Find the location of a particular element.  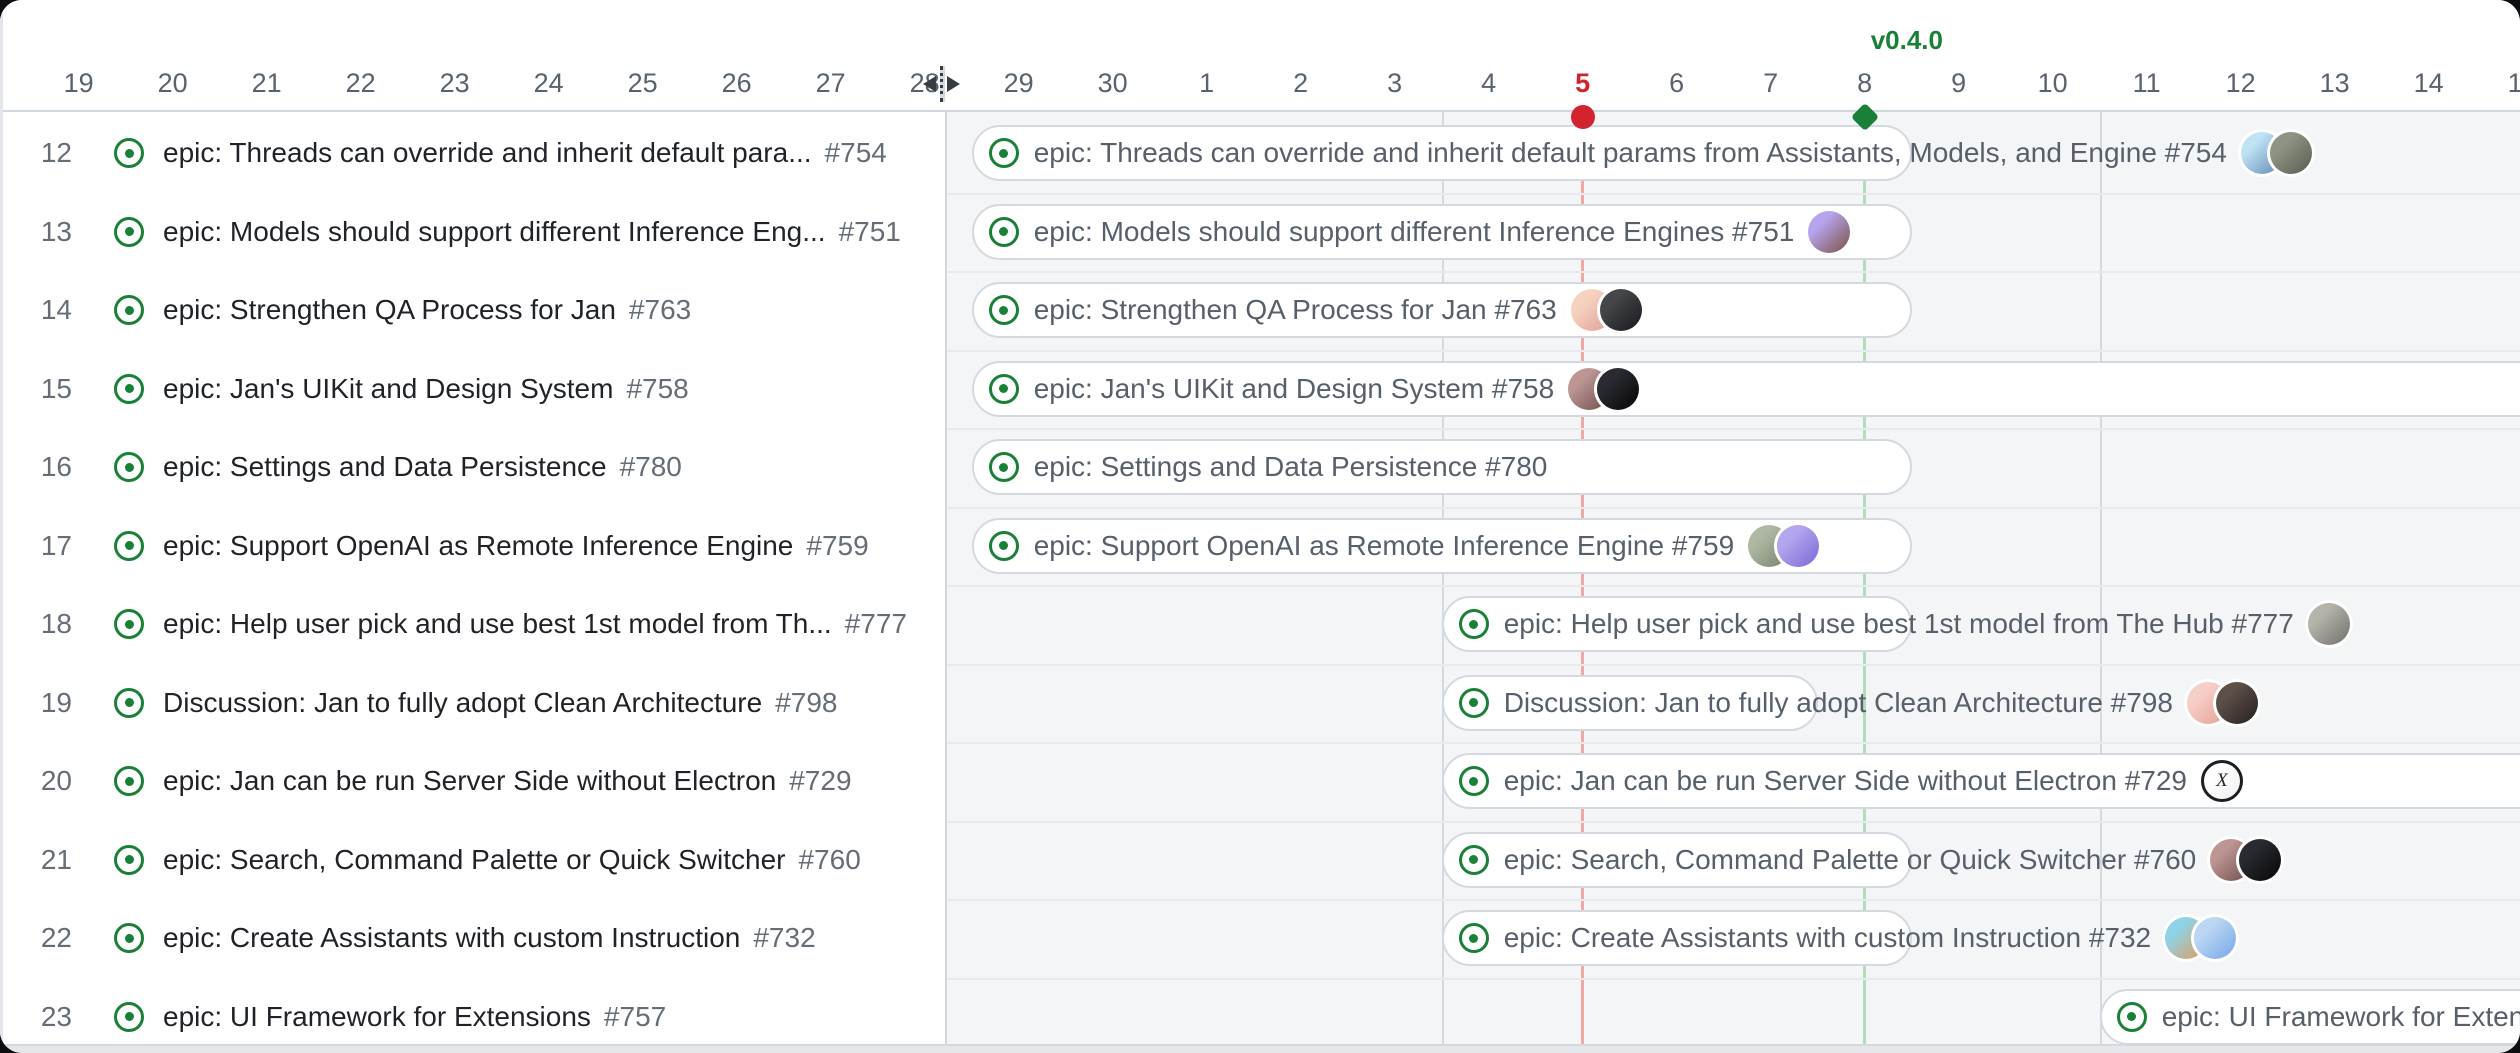

issue-title: epic: Strengthen QA Process for Jan is located at coordinates (389, 310).